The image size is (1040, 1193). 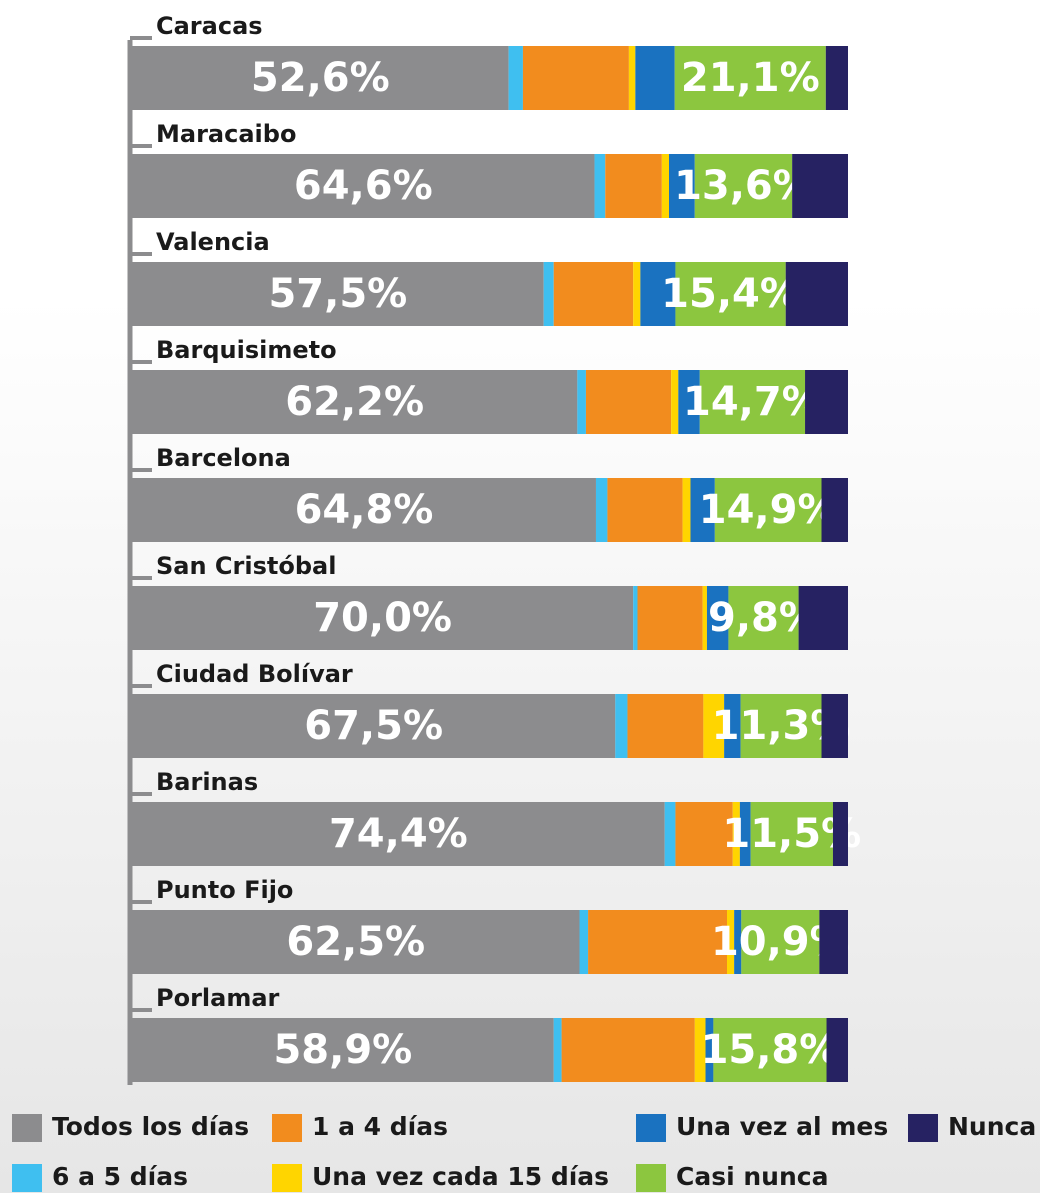 I want to click on city-label: Caracas, so click(x=209, y=26).